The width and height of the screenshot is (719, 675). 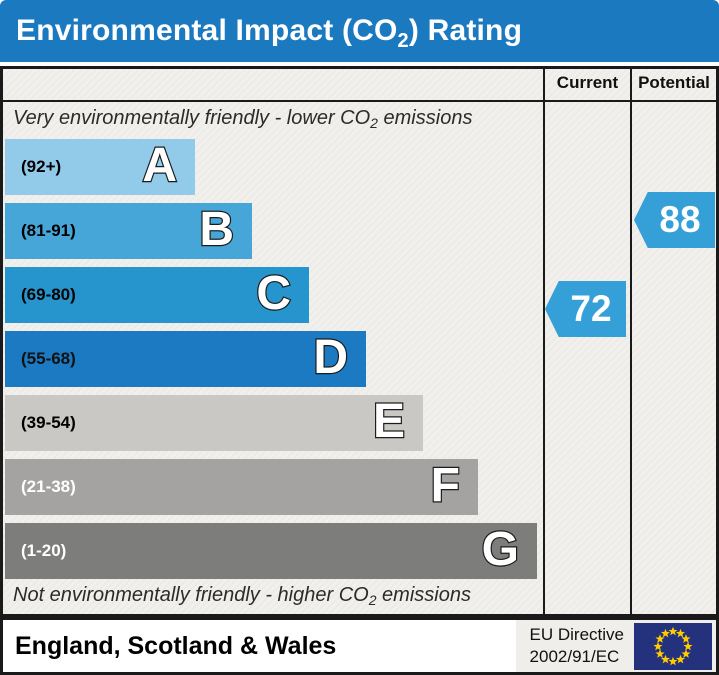 What do you see at coordinates (214, 423) in the screenshot?
I see `band-row-e: (39-54) E` at bounding box center [214, 423].